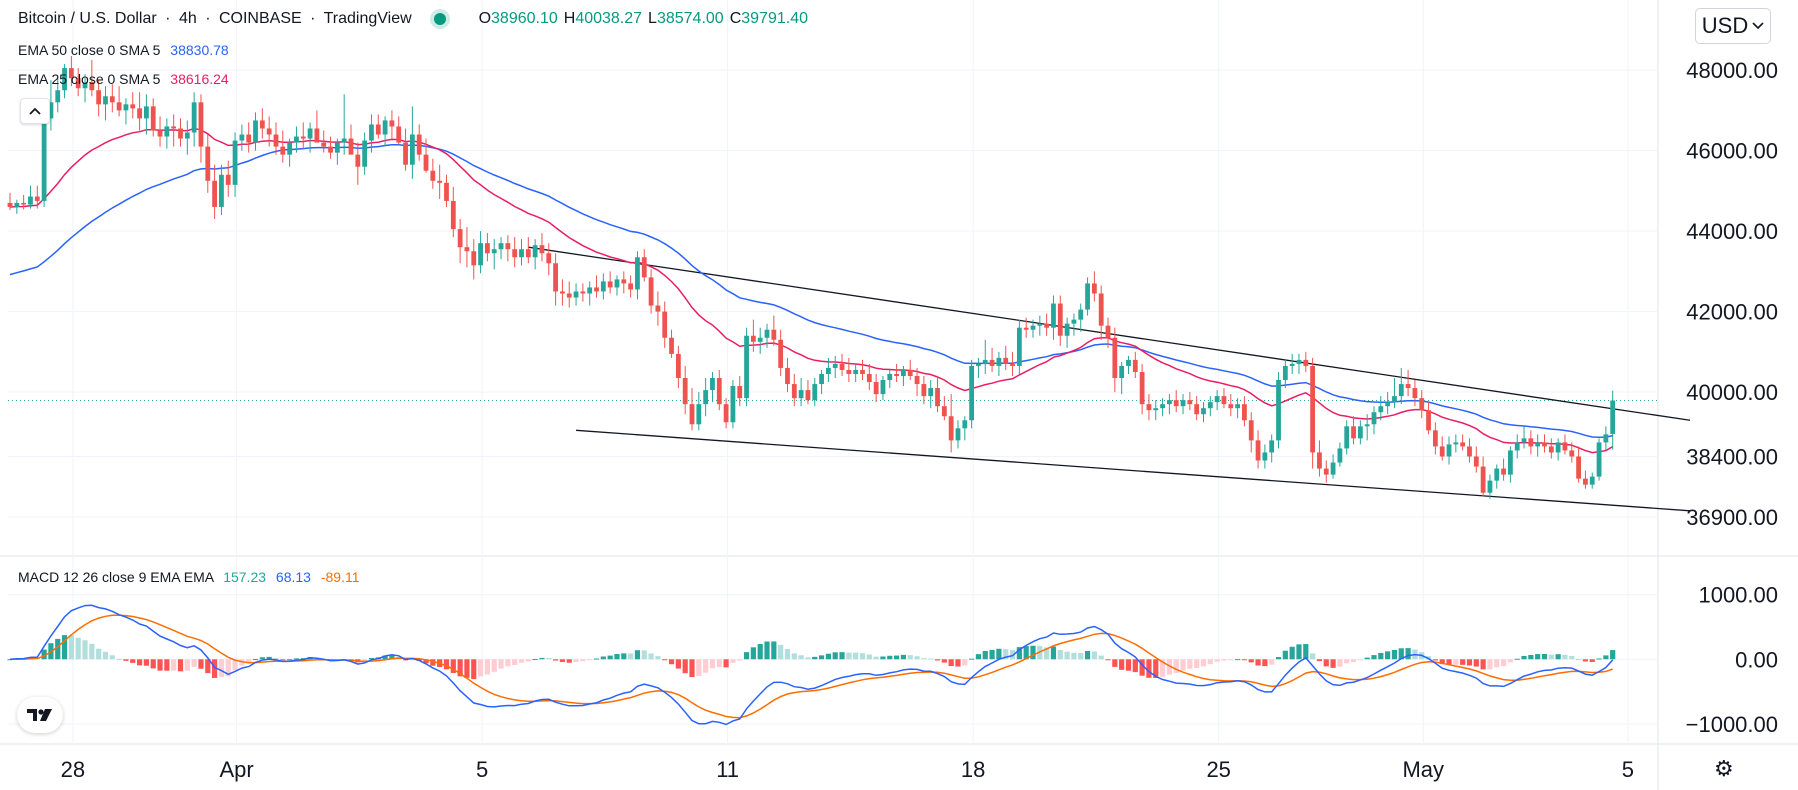 This screenshot has width=1798, height=790. Describe the element at coordinates (87, 18) in the screenshot. I see `symbol-title: Bitcoin / U.S. Dollar` at that location.